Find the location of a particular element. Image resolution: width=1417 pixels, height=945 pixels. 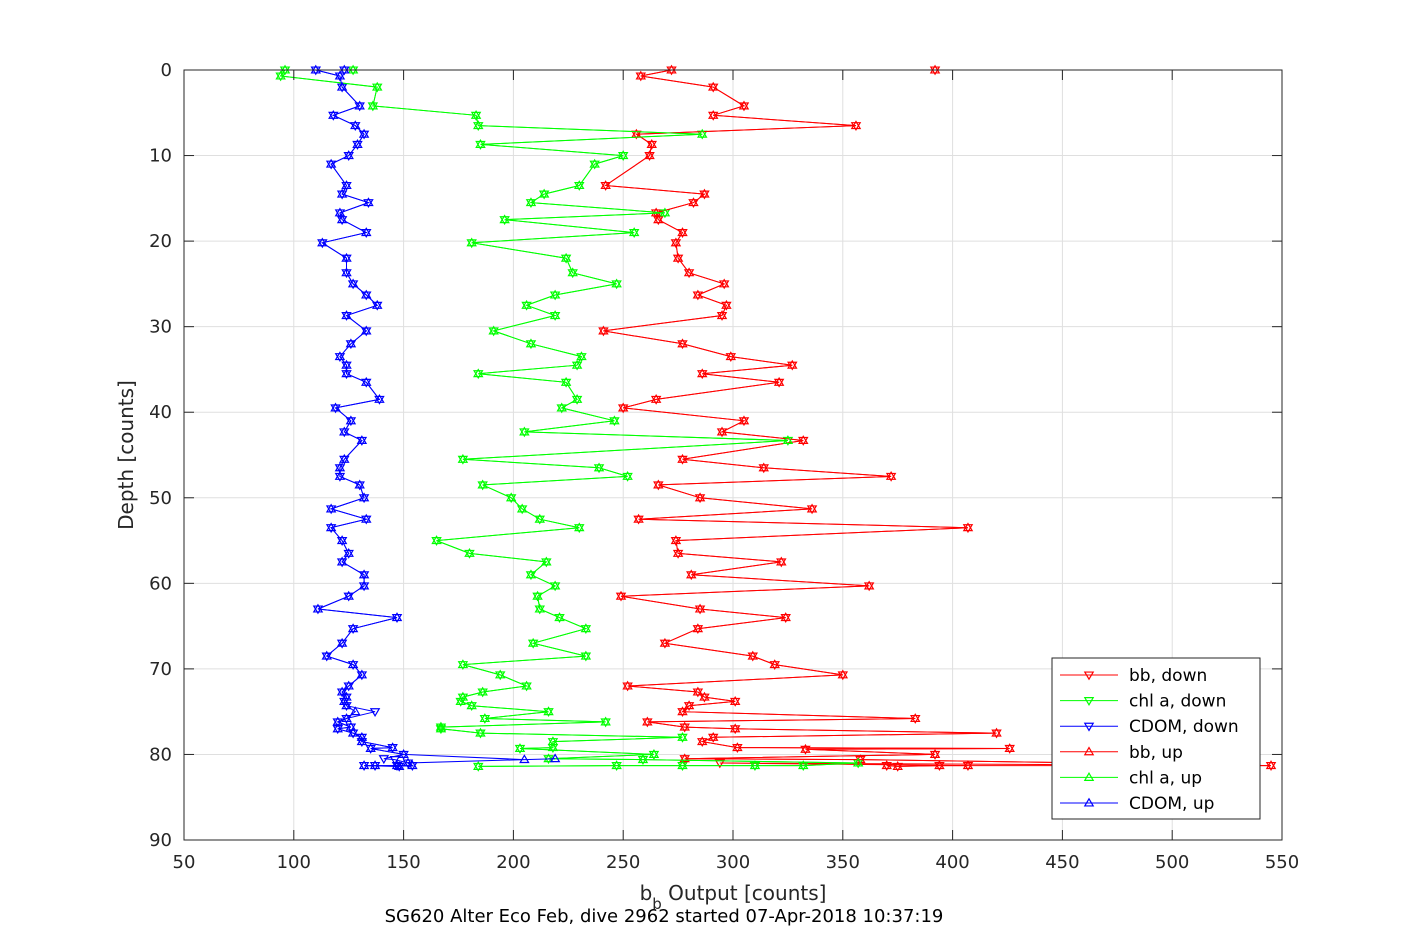

legend-label: bb, up is located at coordinates (1156, 753).